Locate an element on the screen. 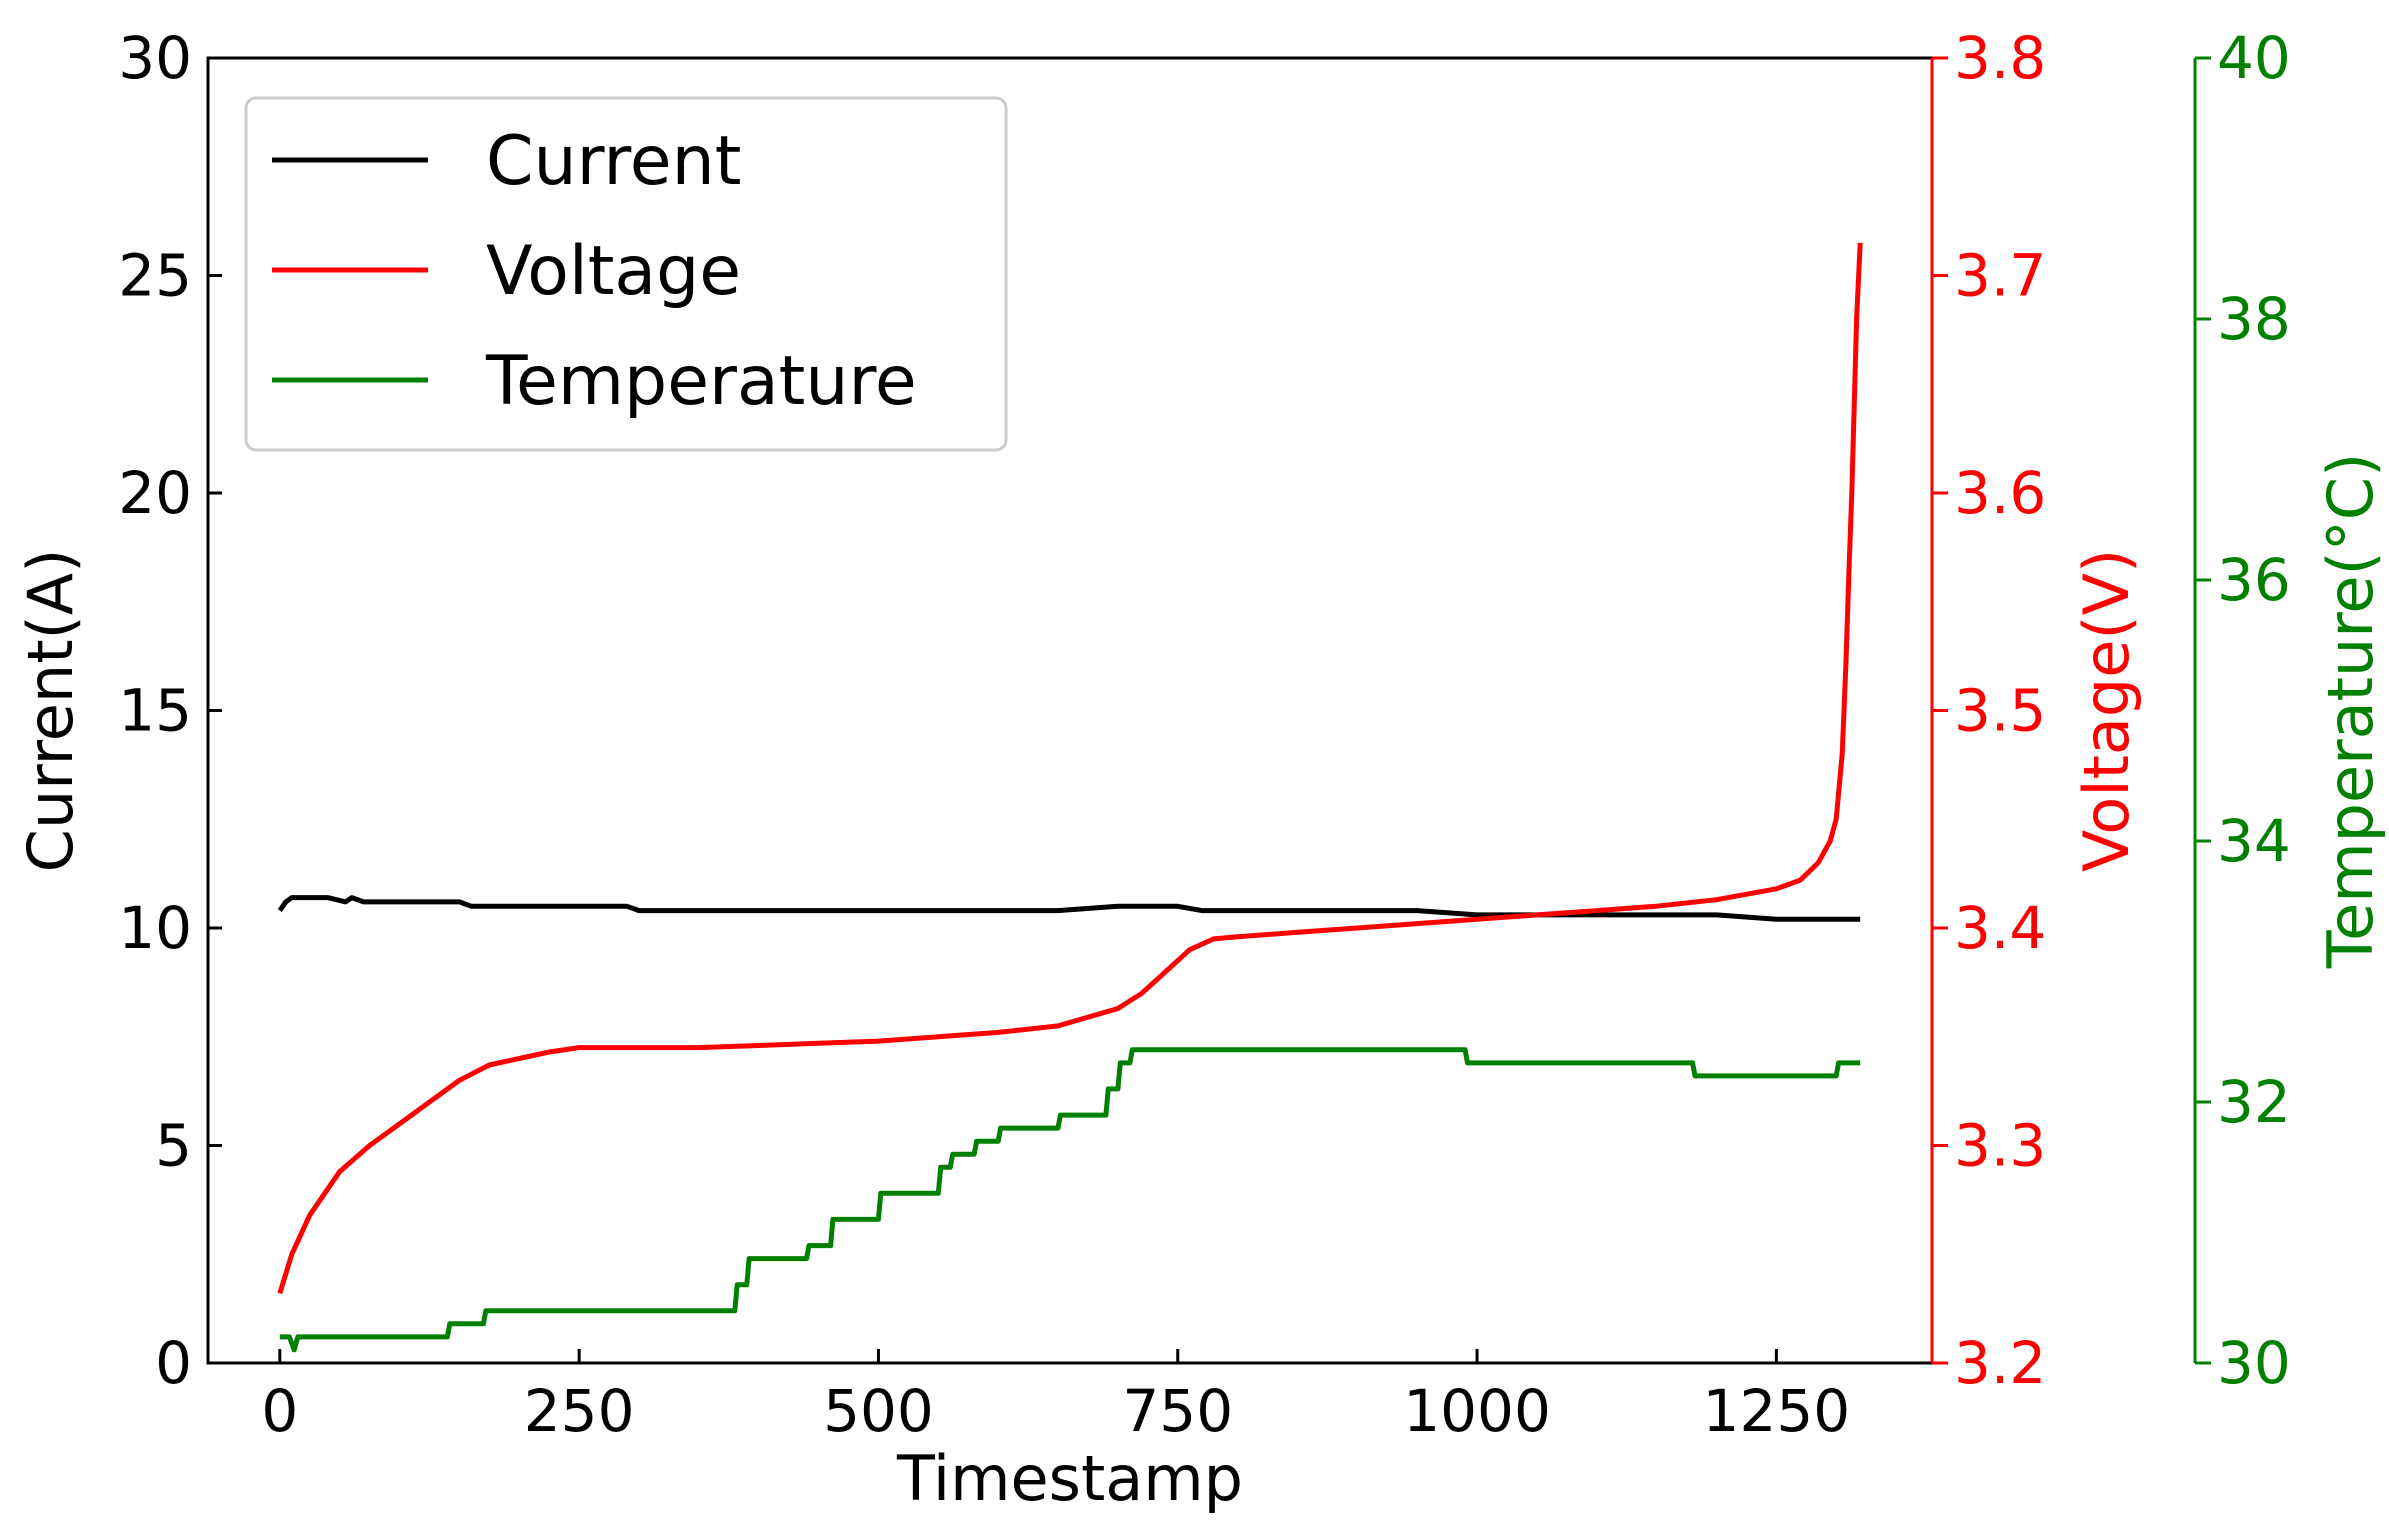 The image size is (2389, 1536). series-line-temperature is located at coordinates (1070, 1200).